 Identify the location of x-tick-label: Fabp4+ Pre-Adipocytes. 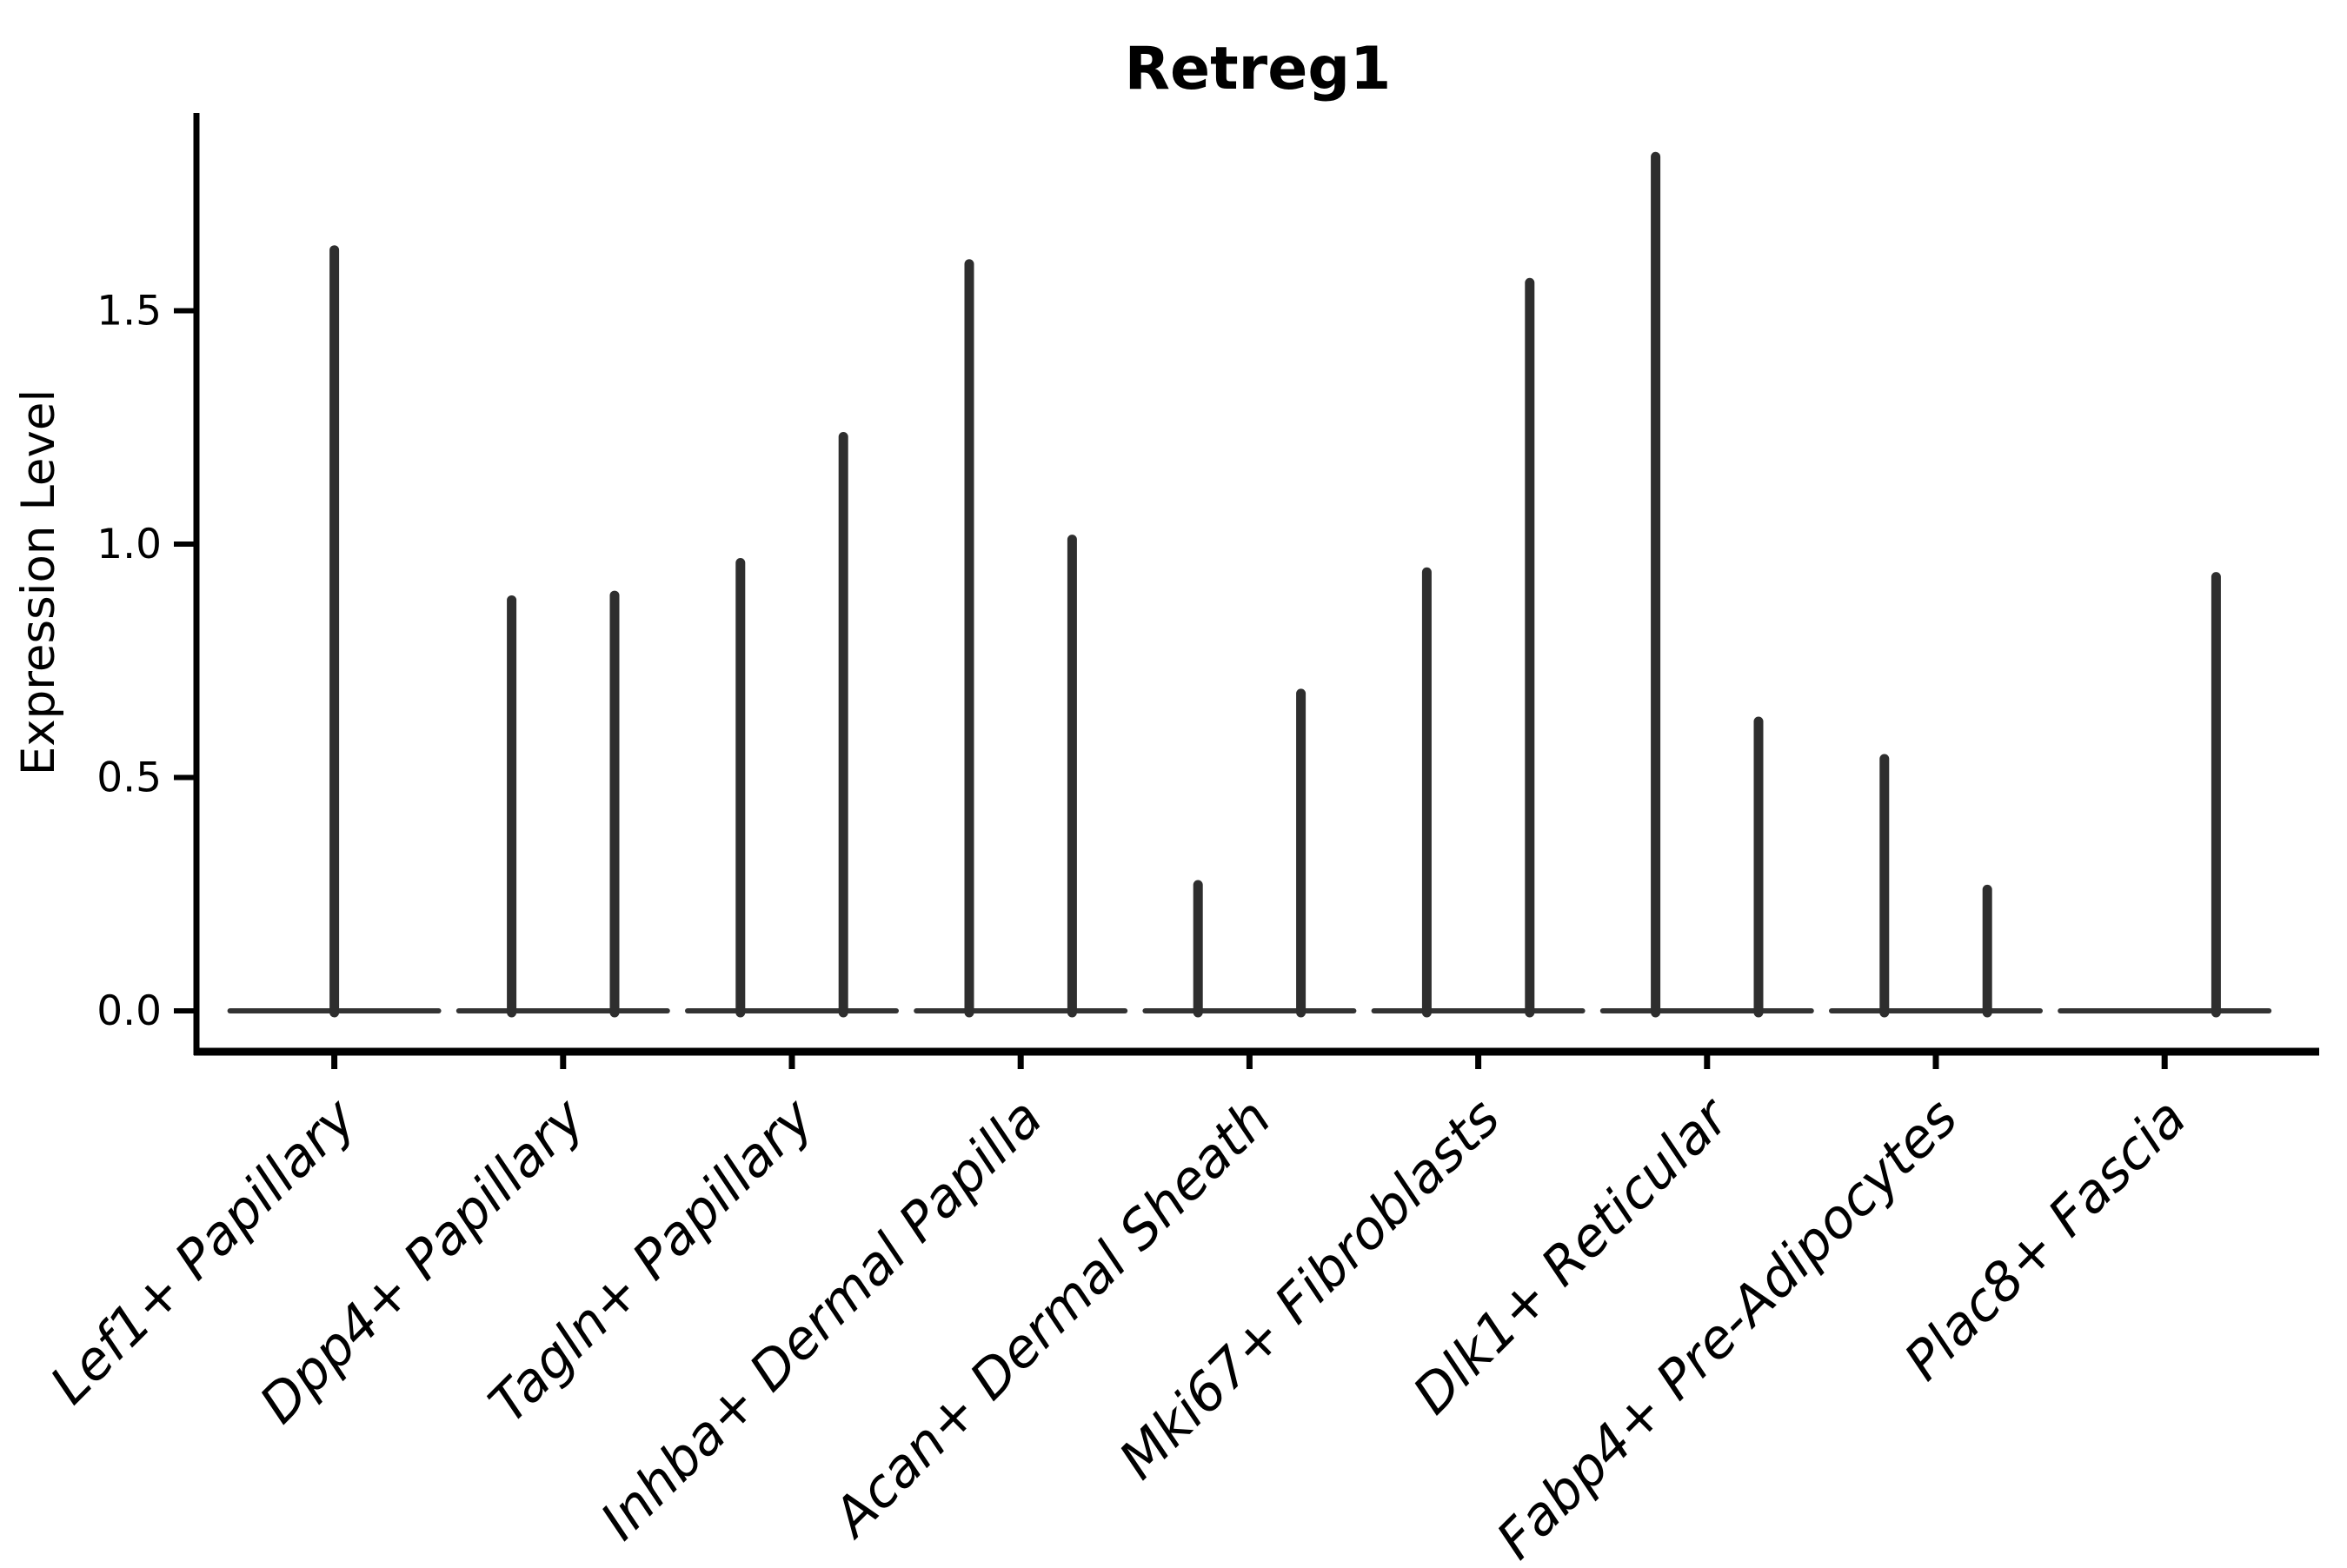
(1727, 1325).